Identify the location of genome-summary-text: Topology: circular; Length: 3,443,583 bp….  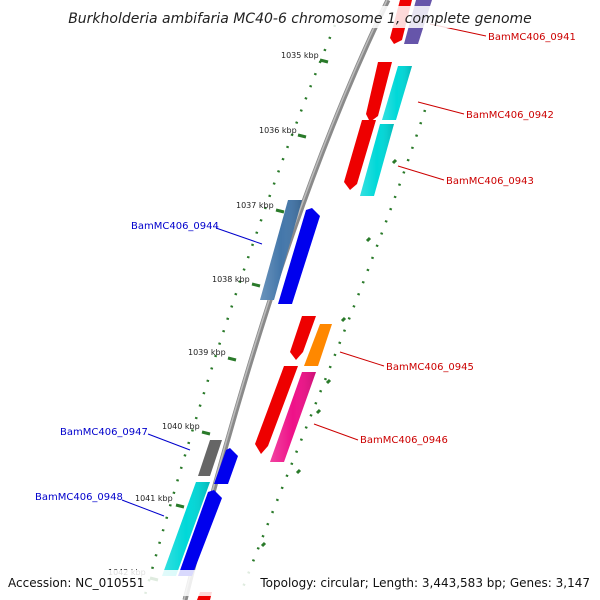
(424, 583).